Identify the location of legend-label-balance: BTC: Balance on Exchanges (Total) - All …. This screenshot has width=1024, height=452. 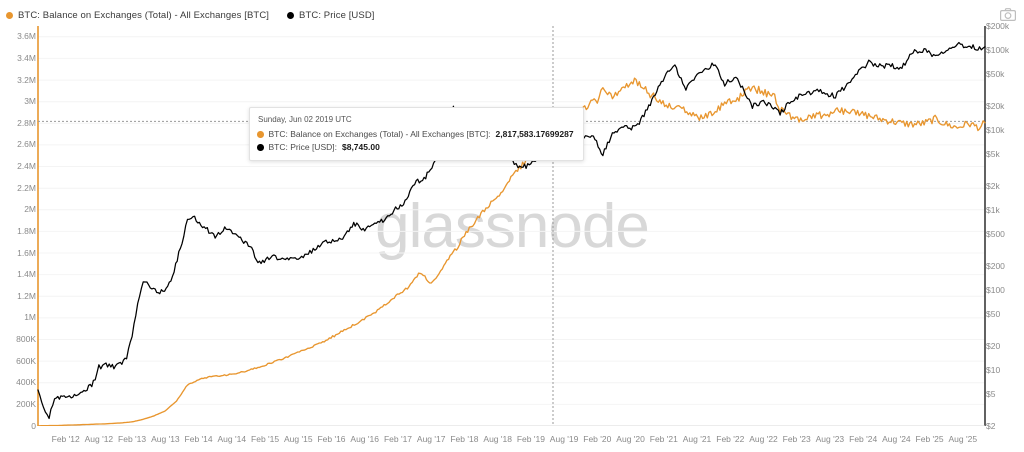
(144, 15).